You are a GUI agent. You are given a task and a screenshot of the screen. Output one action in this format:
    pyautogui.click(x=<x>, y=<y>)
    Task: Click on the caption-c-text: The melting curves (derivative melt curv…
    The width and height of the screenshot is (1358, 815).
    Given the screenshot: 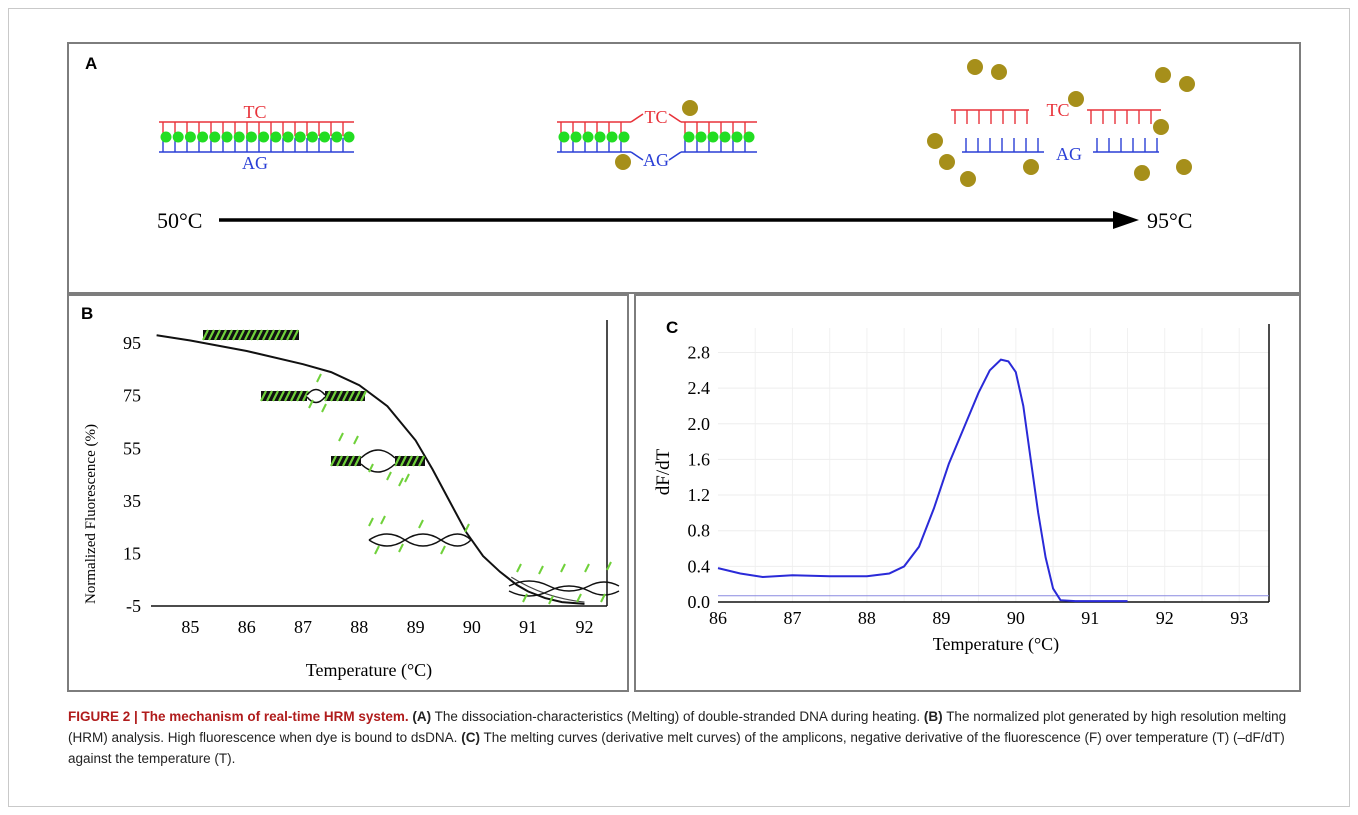 What is the action you would take?
    pyautogui.click(x=676, y=748)
    